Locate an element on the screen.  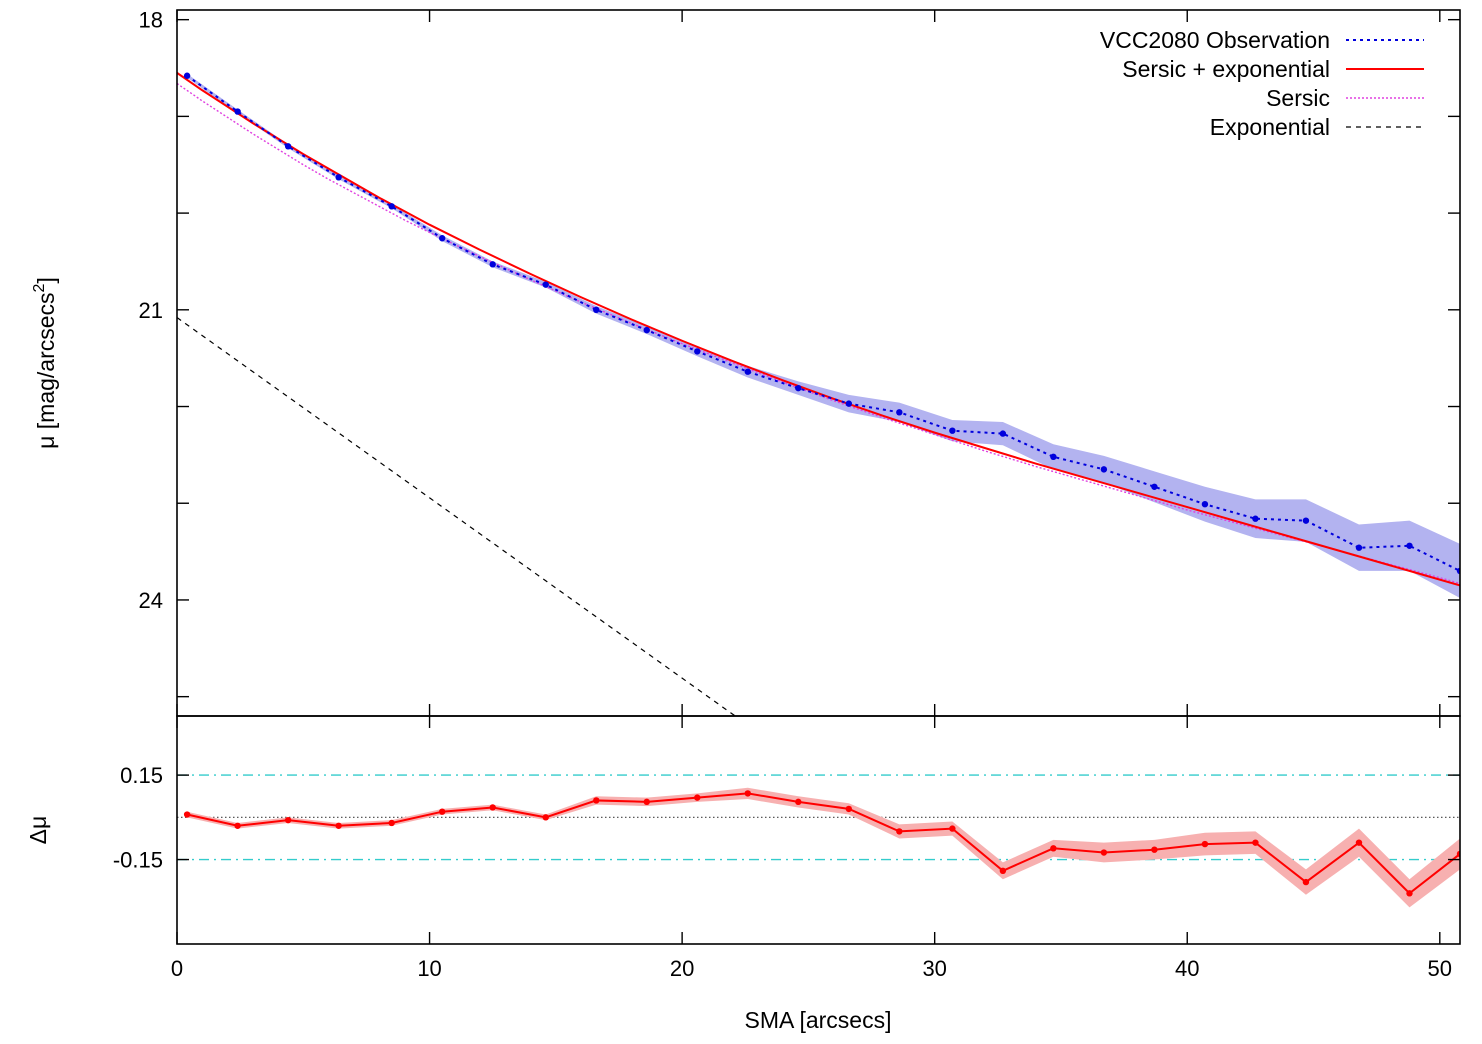
bottom-y-tick-label: 0.15 is located at coordinates (141, 775).